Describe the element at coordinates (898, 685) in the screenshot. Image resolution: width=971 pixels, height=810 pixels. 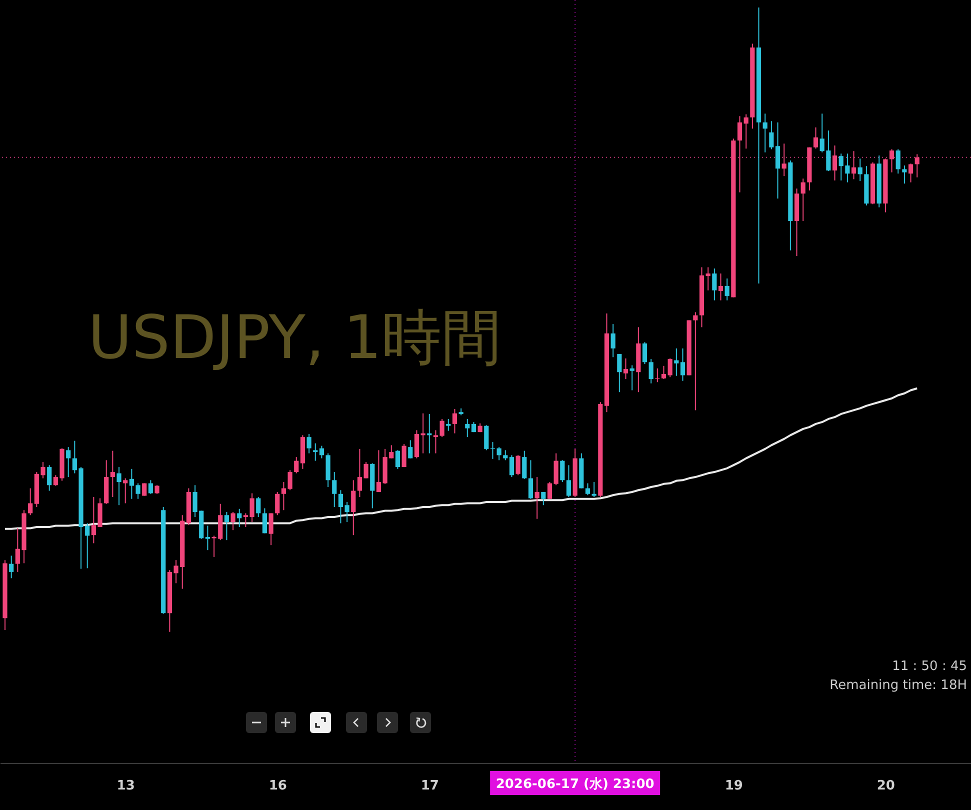
I see `text: Remaining time: 18H` at that location.